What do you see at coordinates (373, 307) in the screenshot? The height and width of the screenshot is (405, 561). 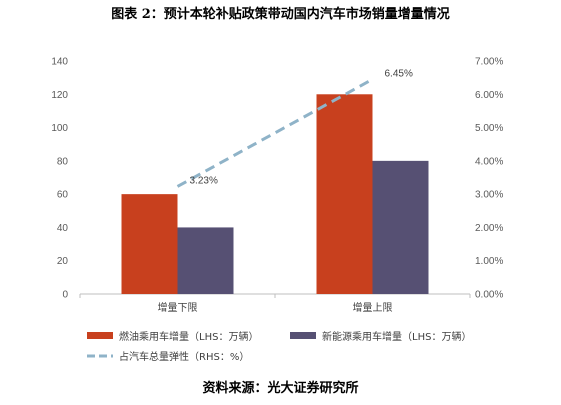 I see `x-category-label: 增量上限` at bounding box center [373, 307].